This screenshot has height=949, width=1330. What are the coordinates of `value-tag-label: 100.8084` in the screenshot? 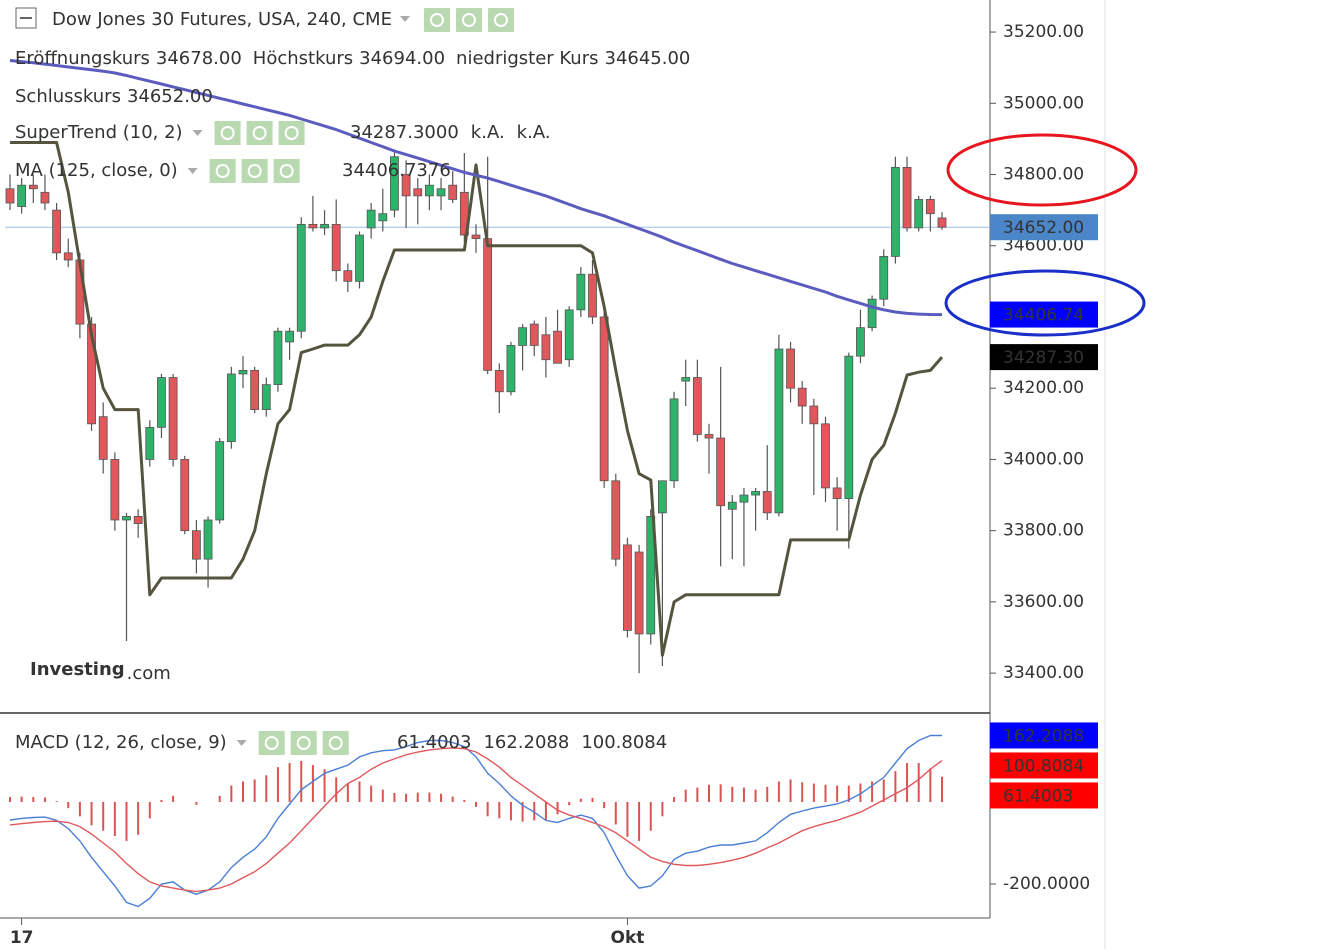 It's located at (1043, 766).